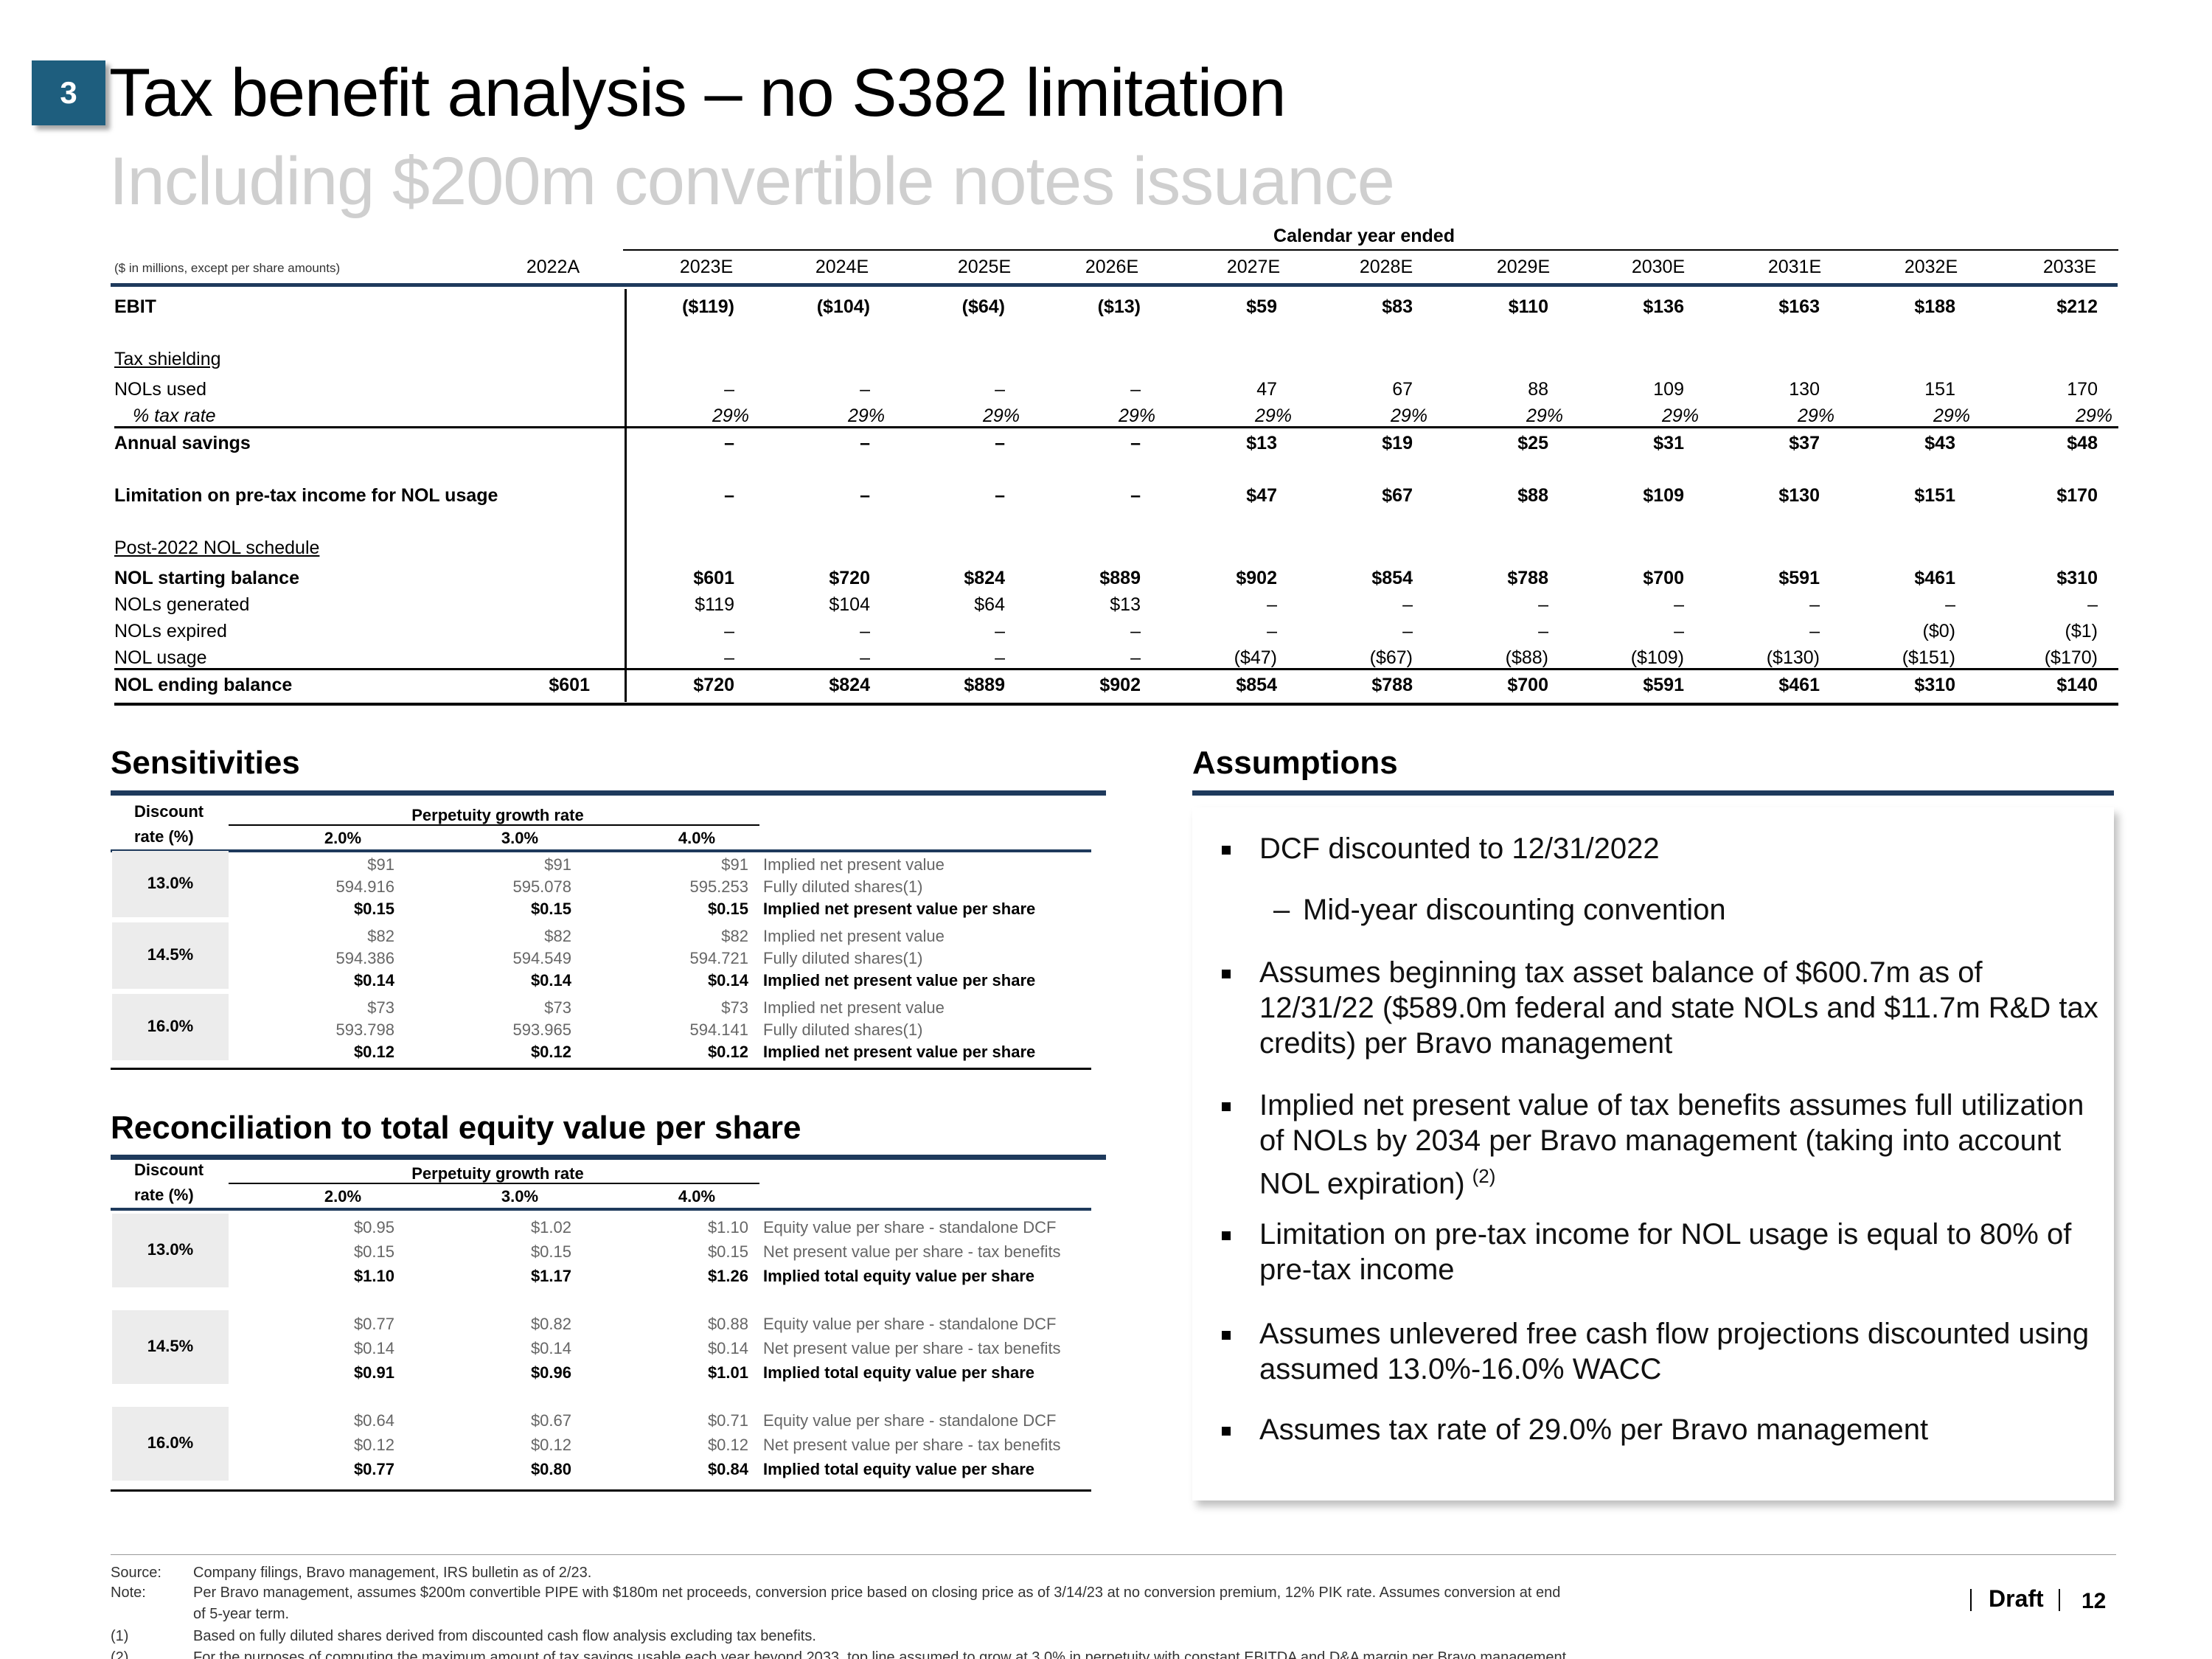 The width and height of the screenshot is (2212, 1659). Describe the element at coordinates (983, 306) in the screenshot. I see `table-cell: ($64)` at that location.